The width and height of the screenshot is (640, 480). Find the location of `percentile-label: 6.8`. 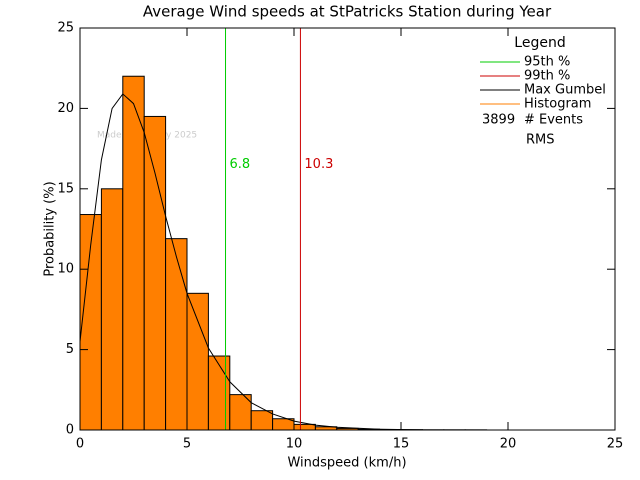

percentile-label: 6.8 is located at coordinates (240, 164).